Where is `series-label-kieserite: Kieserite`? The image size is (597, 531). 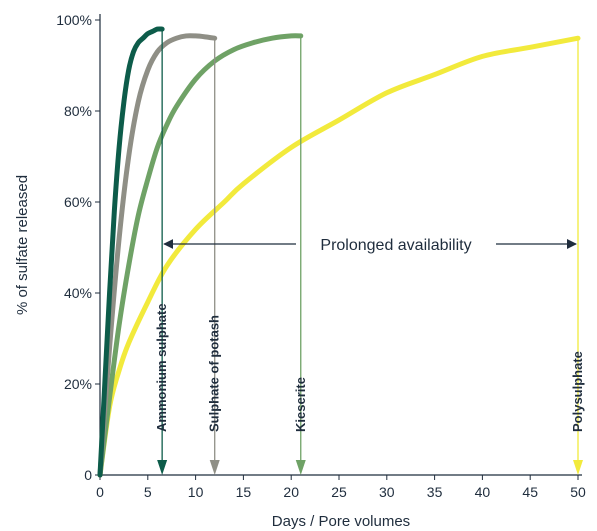 series-label-kieserite: Kieserite is located at coordinates (300, 404).